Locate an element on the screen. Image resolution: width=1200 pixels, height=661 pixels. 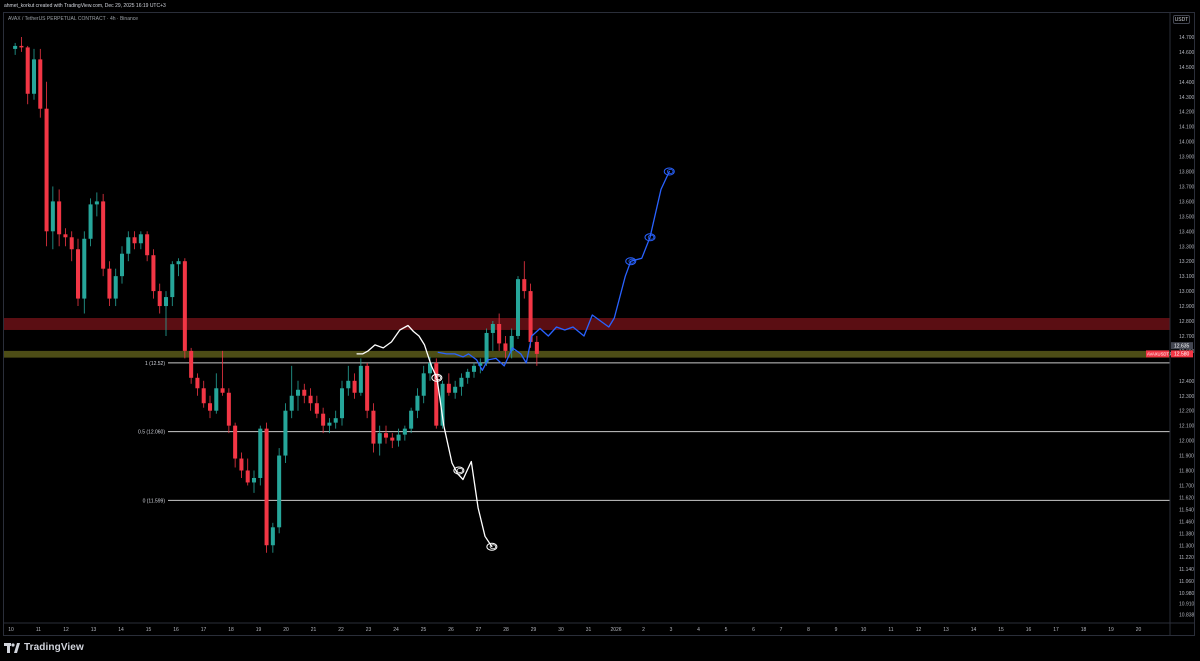
bullish-drawing-path is located at coordinates (553, 270).